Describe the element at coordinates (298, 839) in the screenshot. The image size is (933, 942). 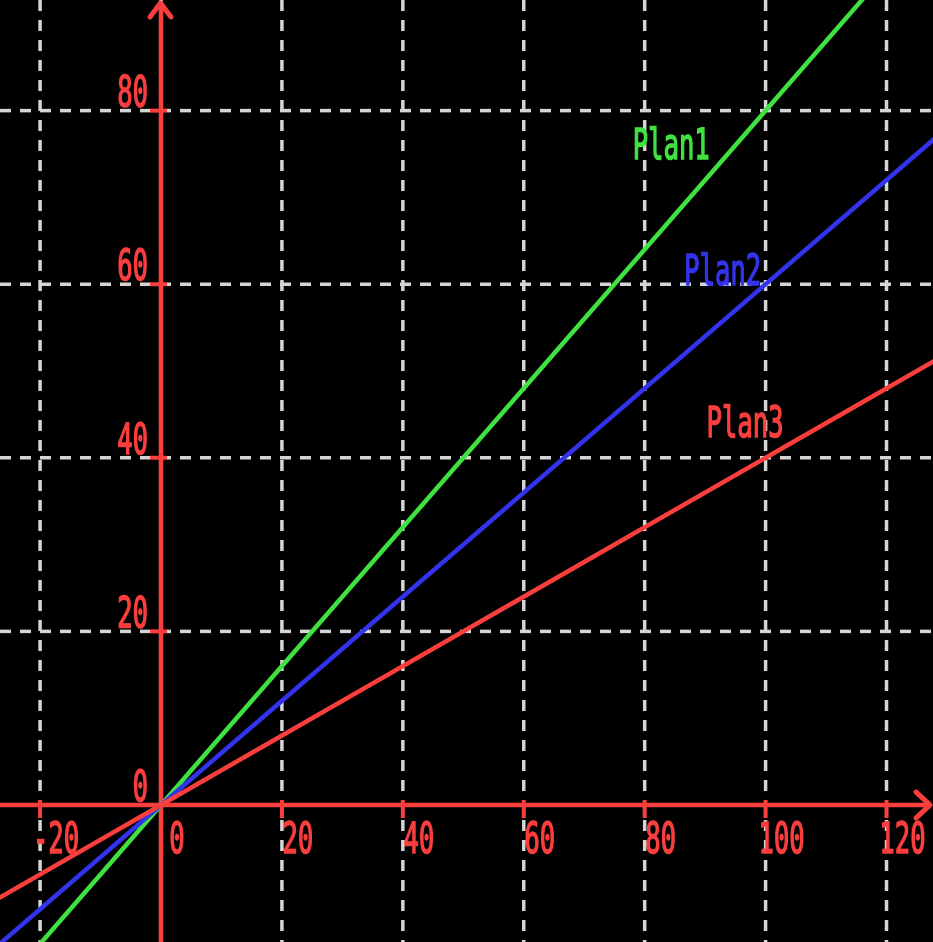
I see `x-tick-label: 20` at that location.